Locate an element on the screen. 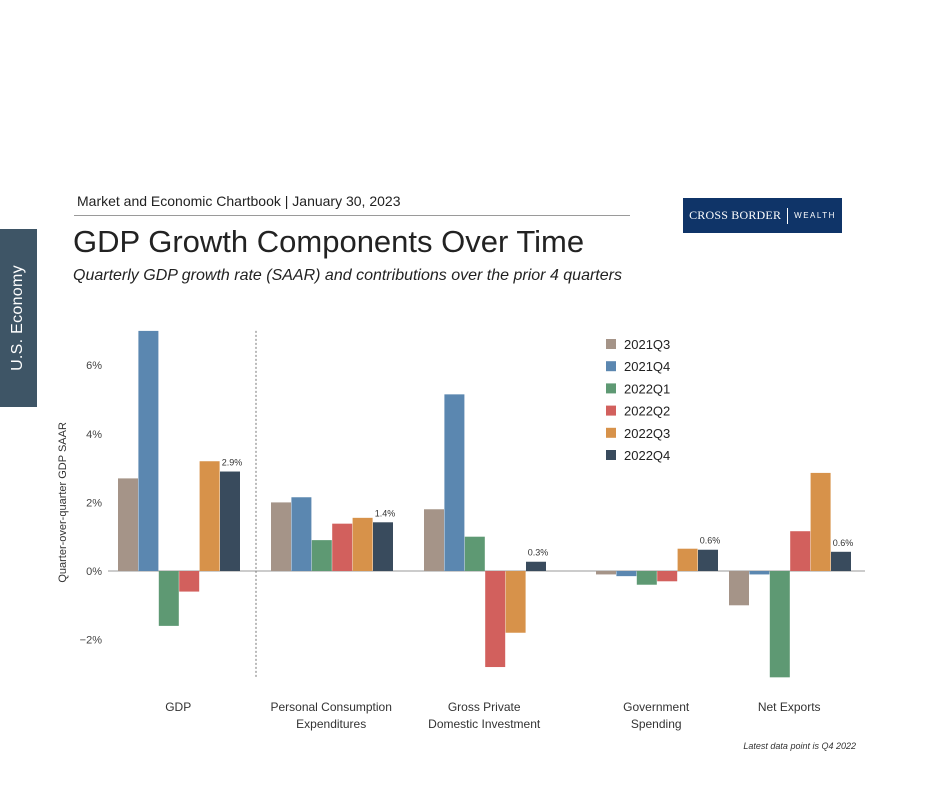  y-tick-label: 6% is located at coordinates (94, 366).